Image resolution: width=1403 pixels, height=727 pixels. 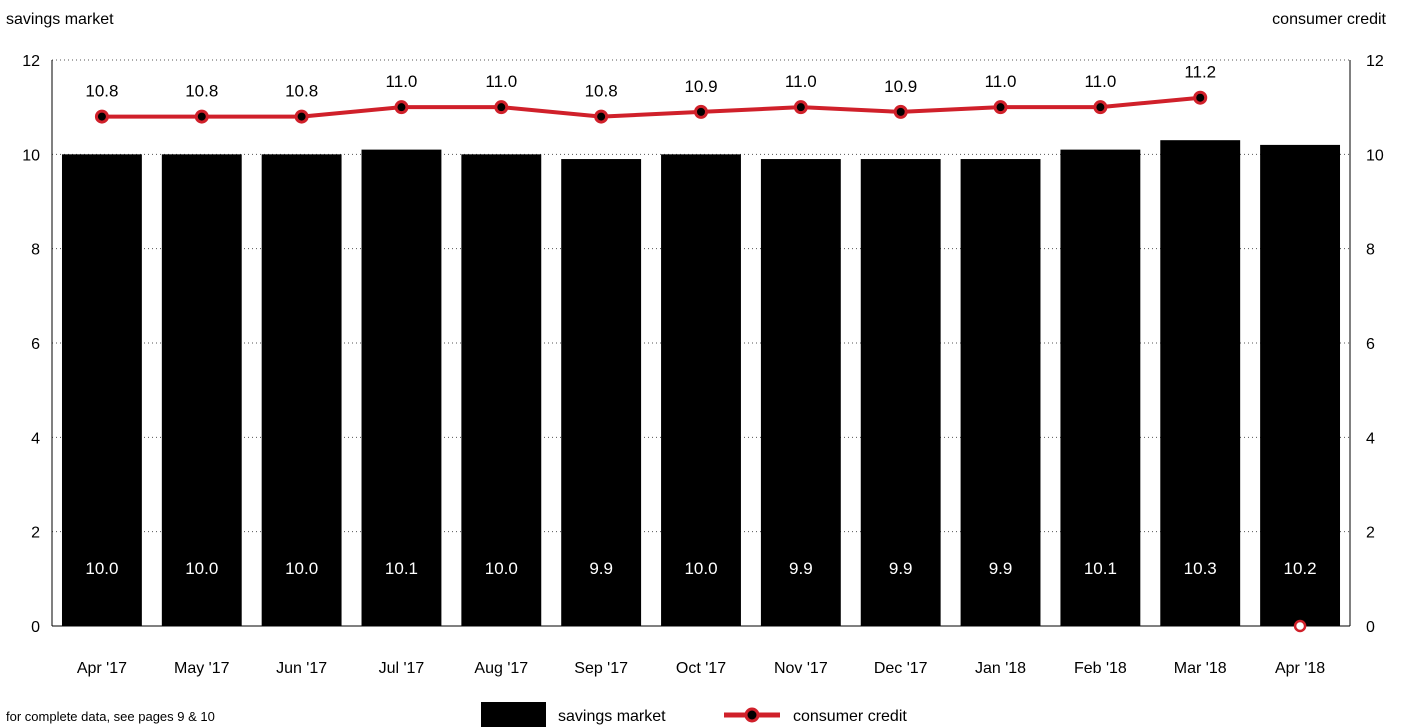 What do you see at coordinates (701, 668) in the screenshot?
I see `x-tick-label: Oct '17` at bounding box center [701, 668].